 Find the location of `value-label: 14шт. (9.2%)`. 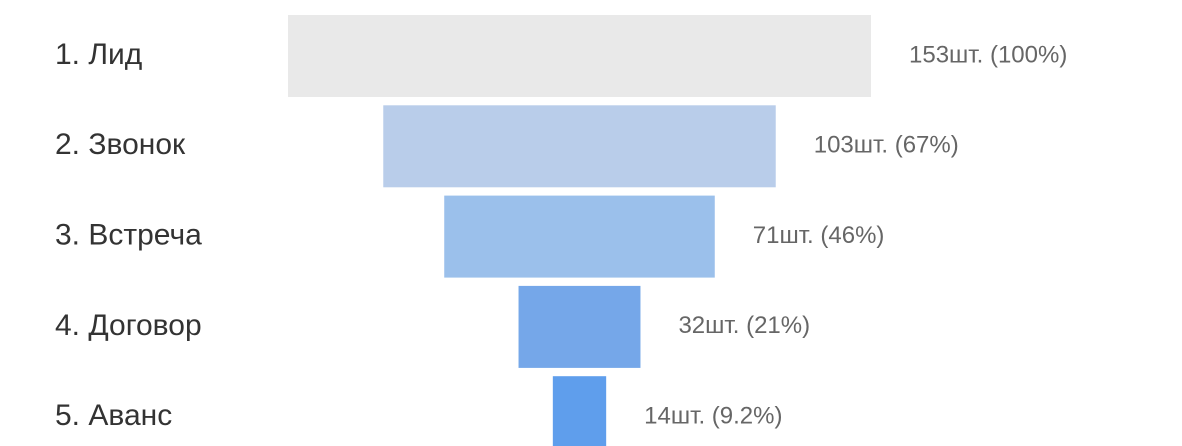

value-label: 14шт. (9.2%) is located at coordinates (713, 416).